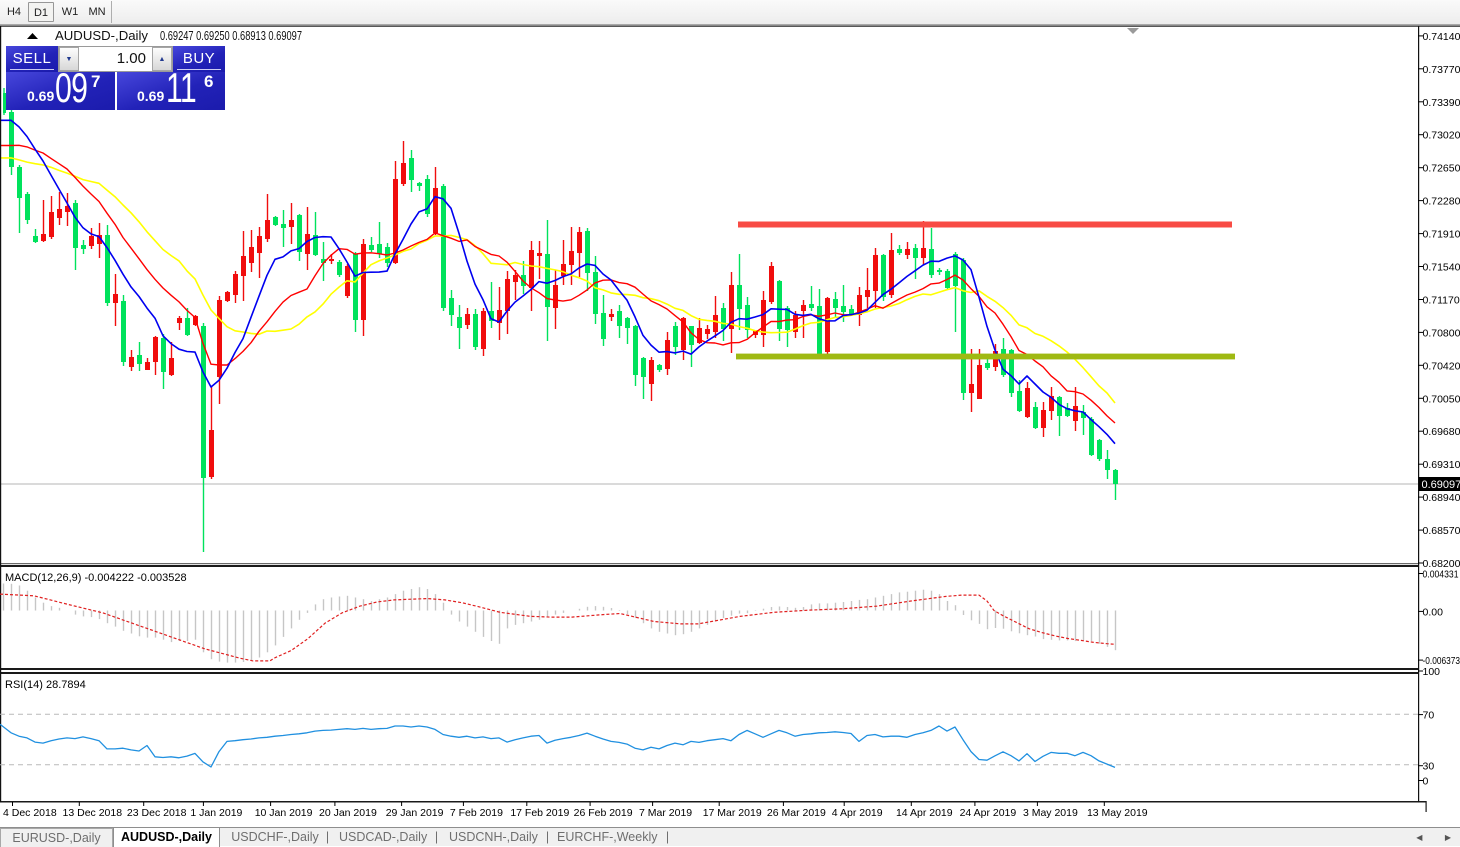 This screenshot has height=847, width=1460. Describe the element at coordinates (157, 813) in the screenshot. I see `svg-text: 23 Dec 2018` at that location.